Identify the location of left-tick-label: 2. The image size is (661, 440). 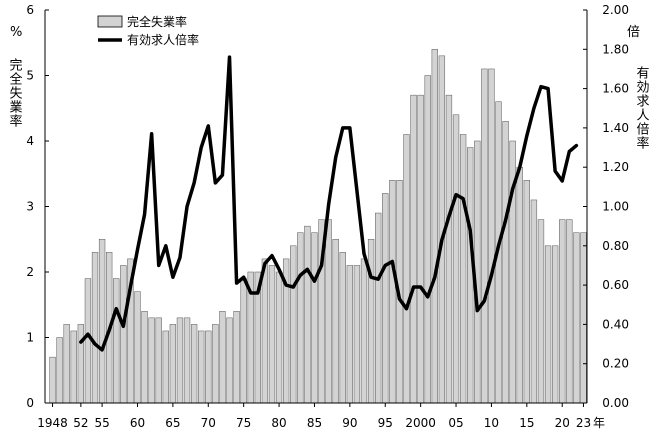
(30, 272).